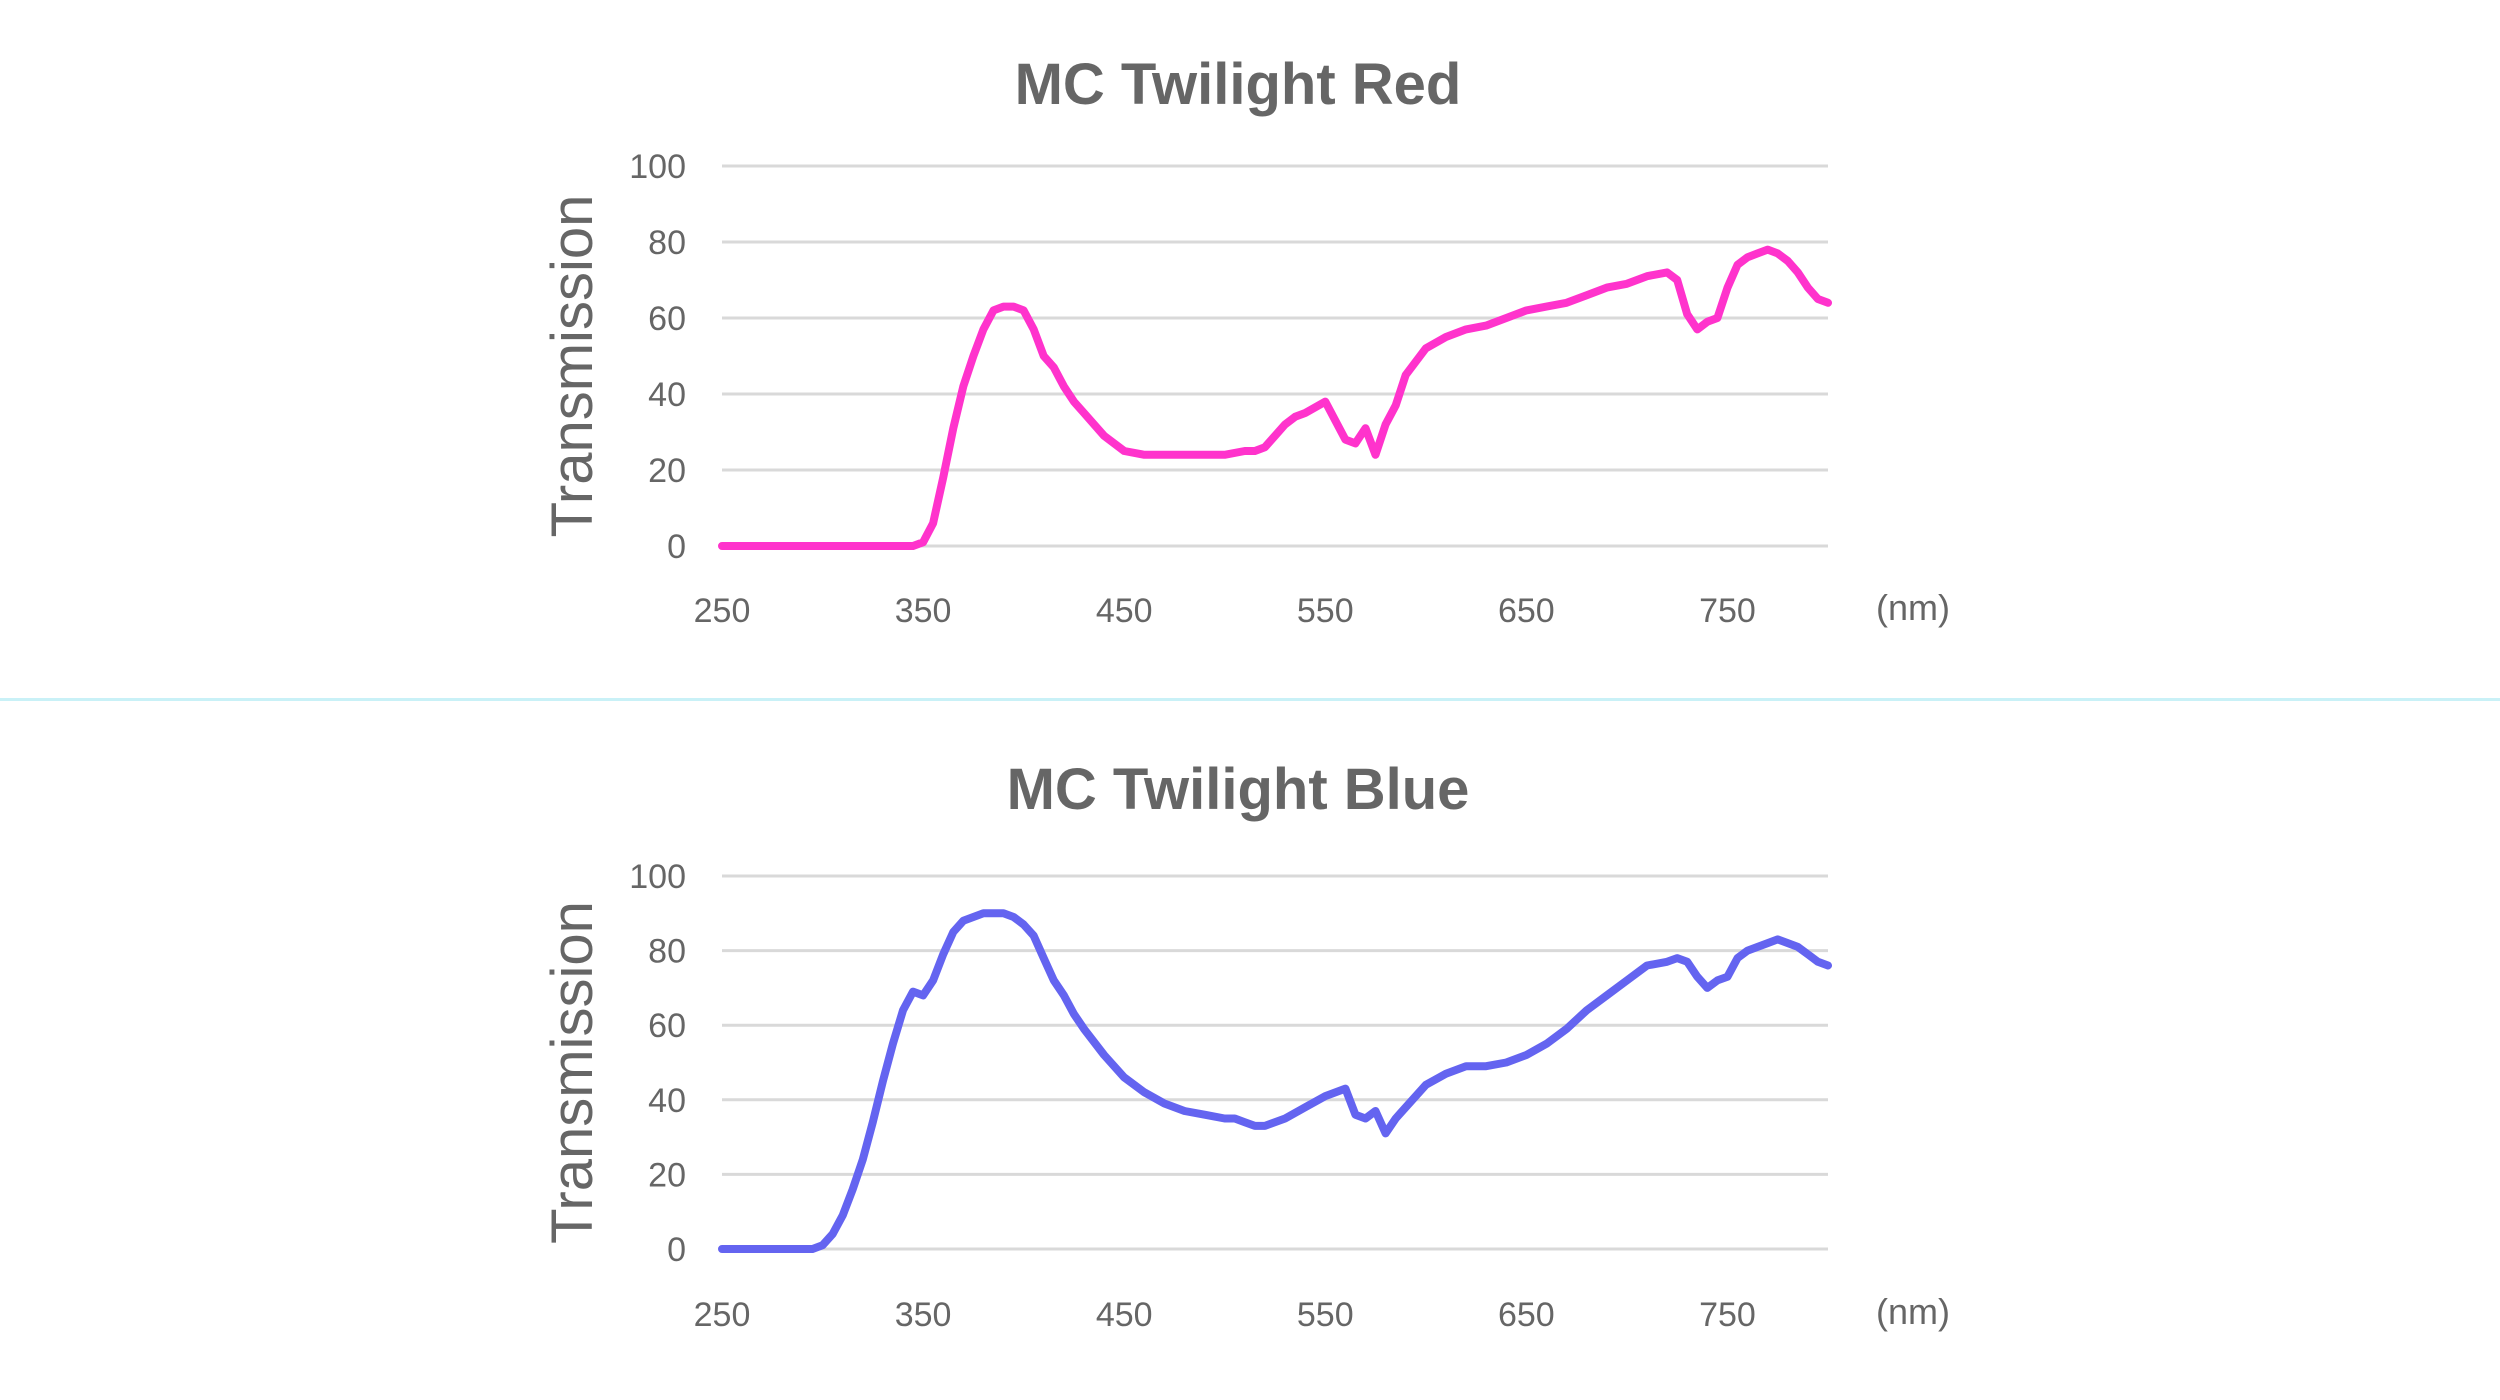 The width and height of the screenshot is (2500, 1400). I want to click on panel-divider, so click(1250, 699).